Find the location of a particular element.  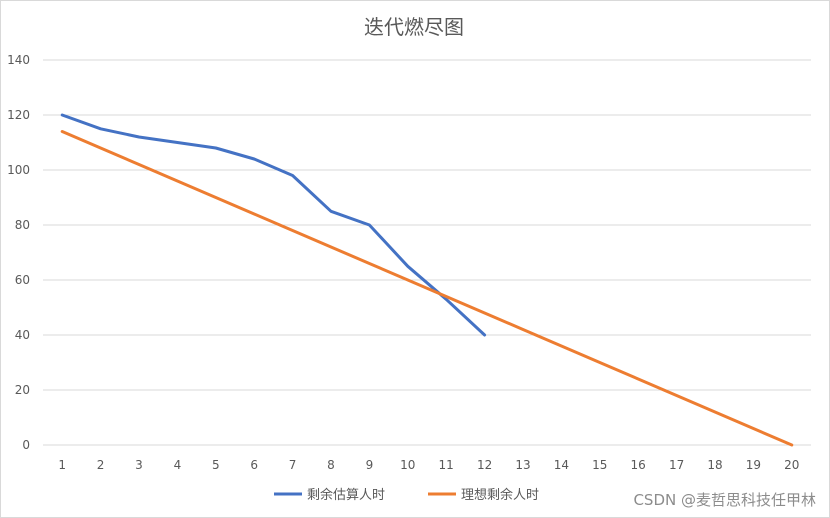

x-tick-label: 18 is located at coordinates (714, 465).